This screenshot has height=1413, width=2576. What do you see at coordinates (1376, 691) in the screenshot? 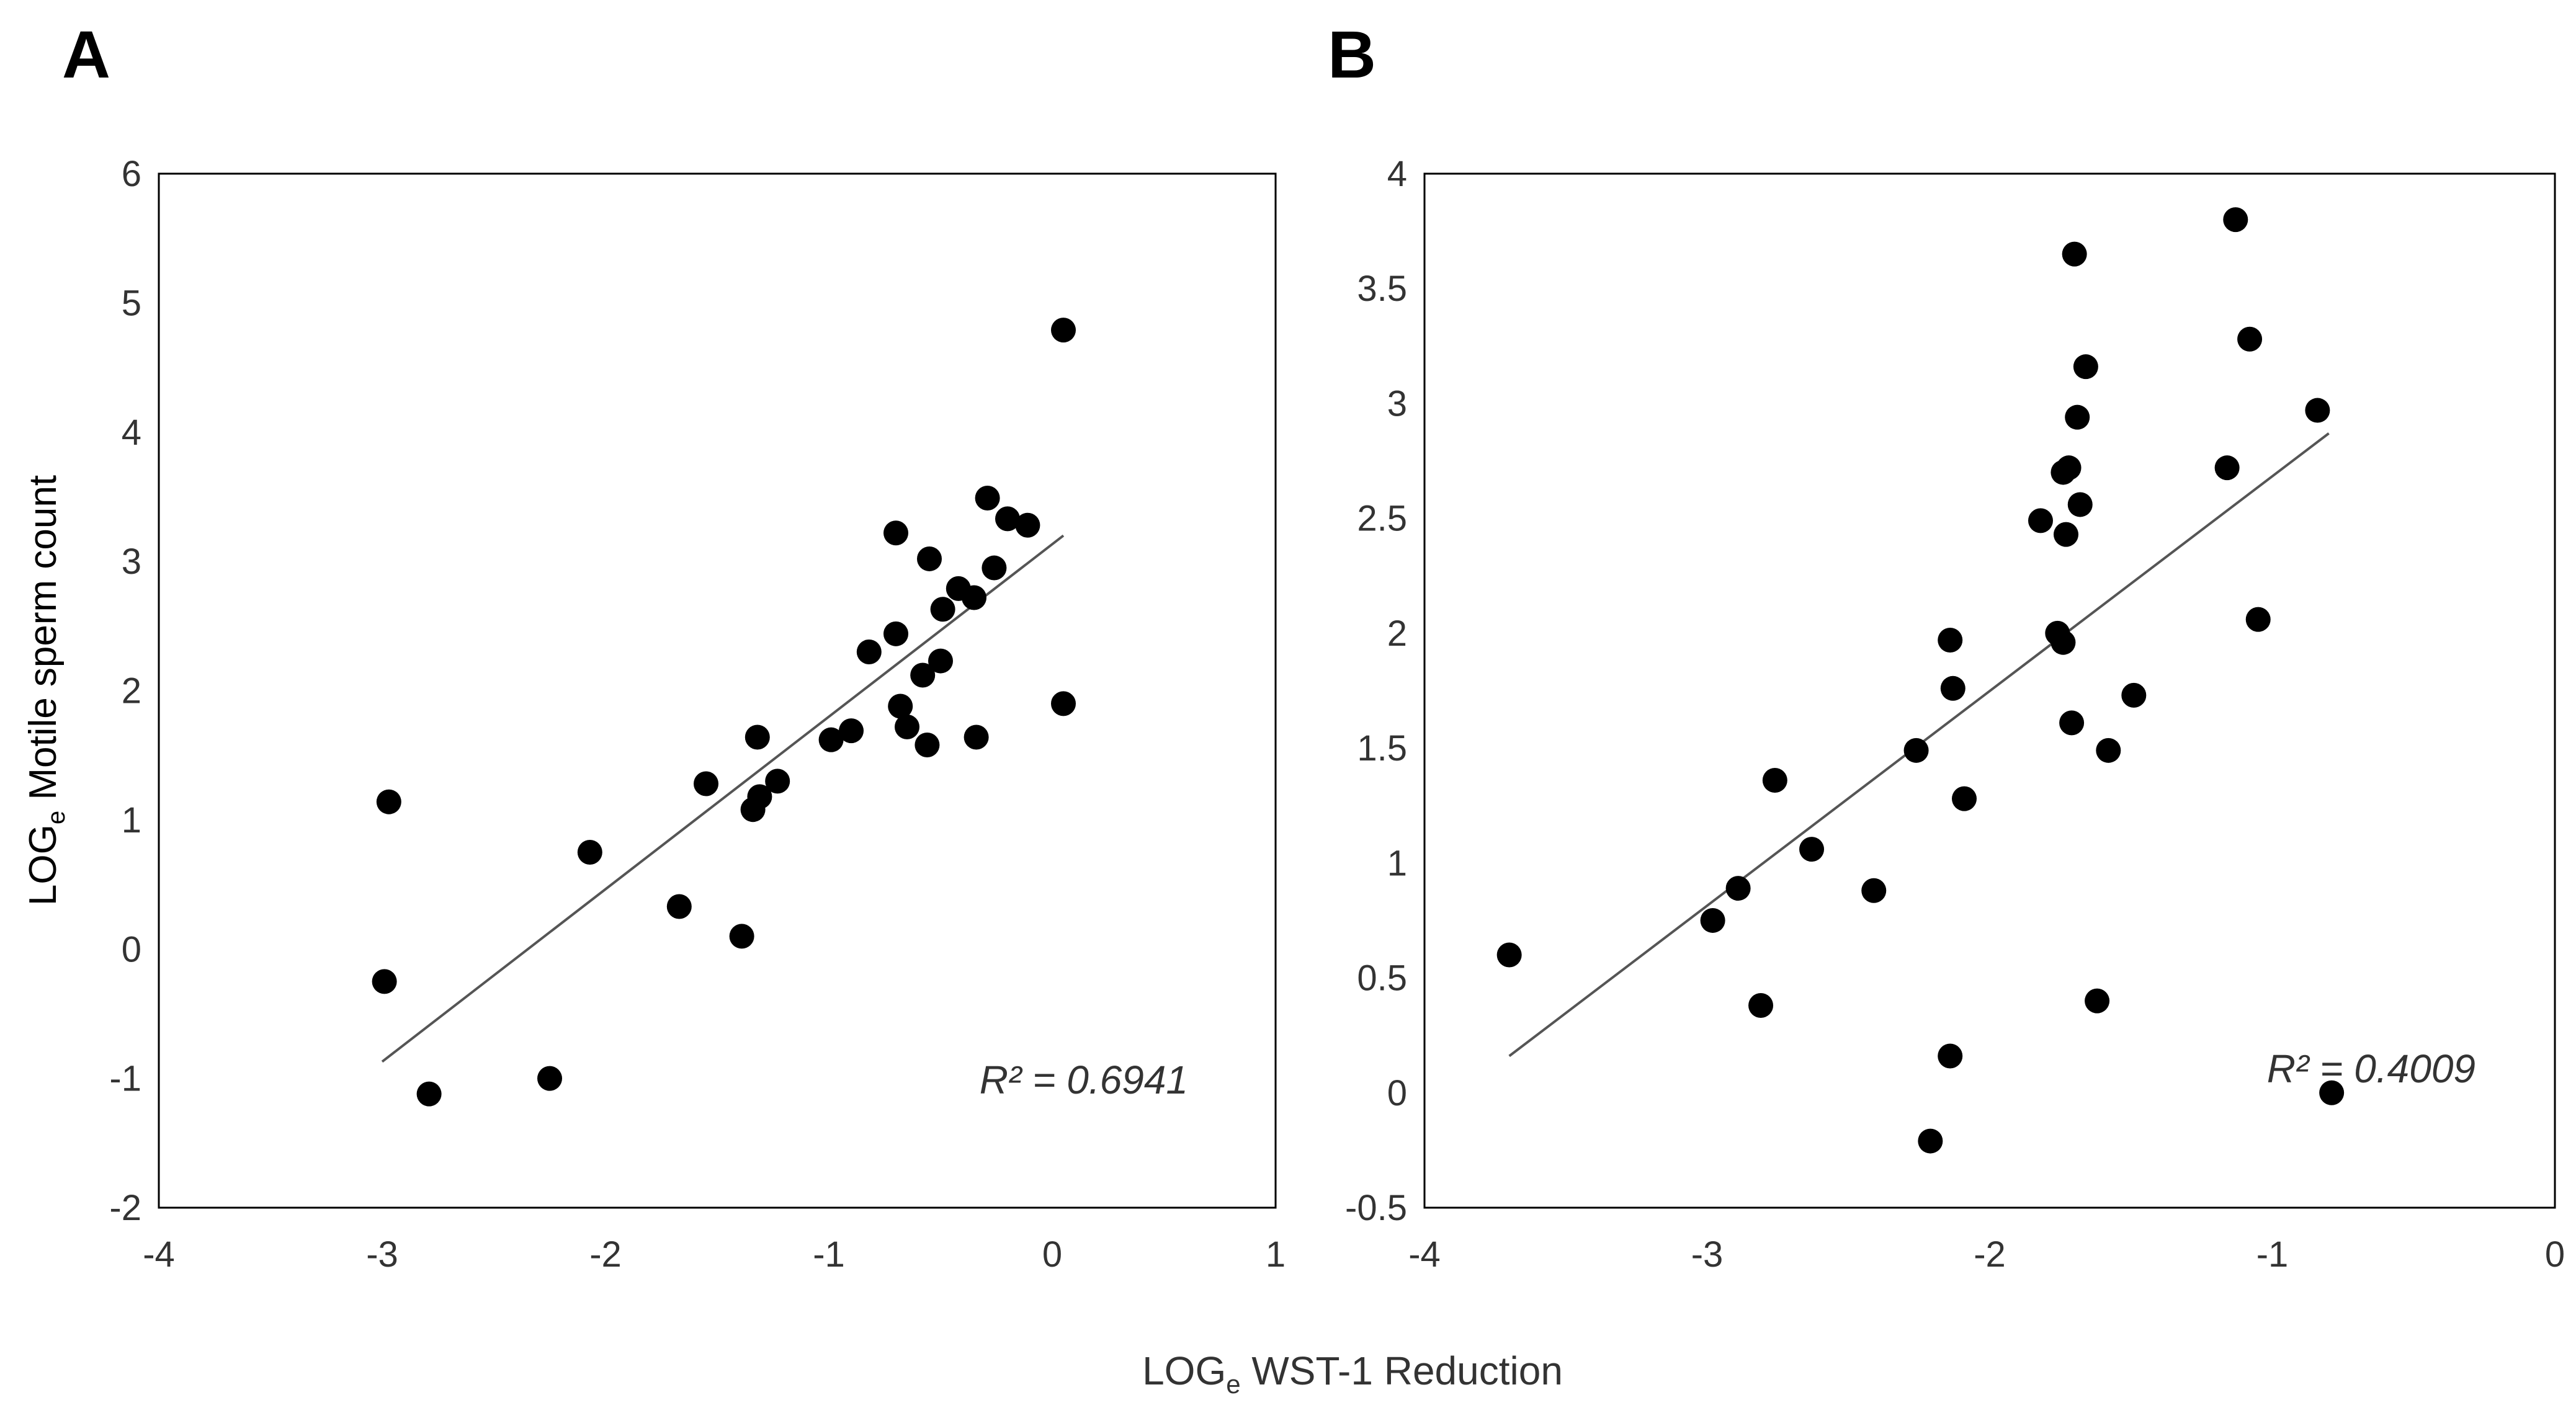
I see `panel-b-y-tick-labels: -0.5 0 0.5 1 1.5 2 2.5 3 3.5 4` at bounding box center [1376, 691].